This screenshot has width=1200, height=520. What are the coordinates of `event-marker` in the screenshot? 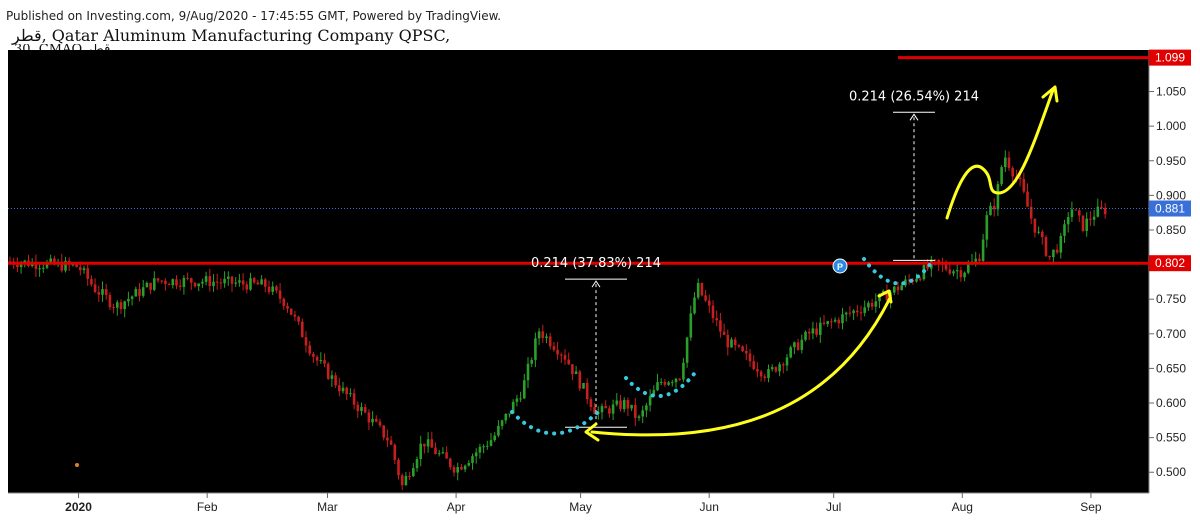 It's located at (840, 266).